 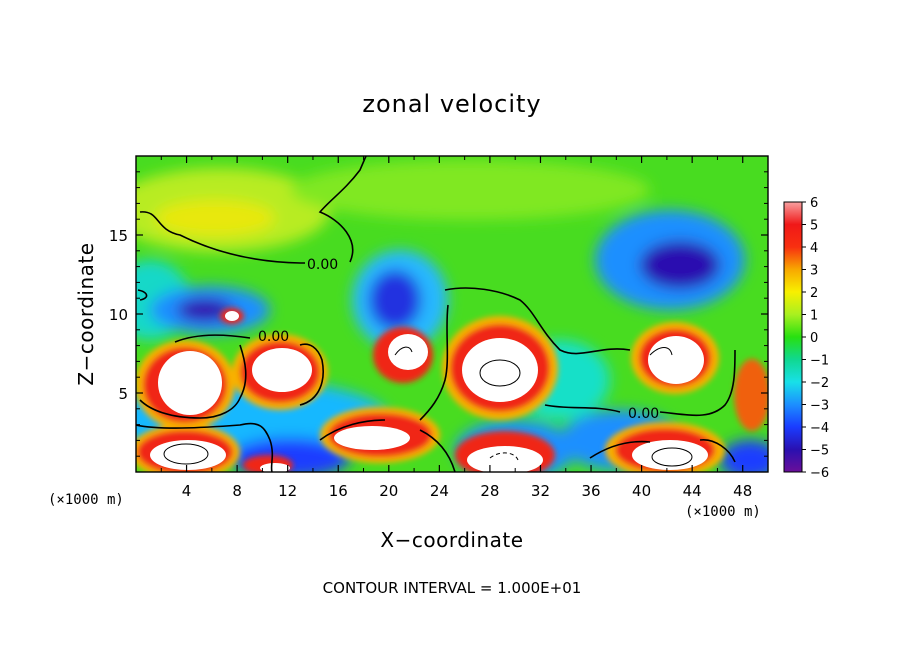 I want to click on x-tick-label: 16, so click(x=338, y=491).